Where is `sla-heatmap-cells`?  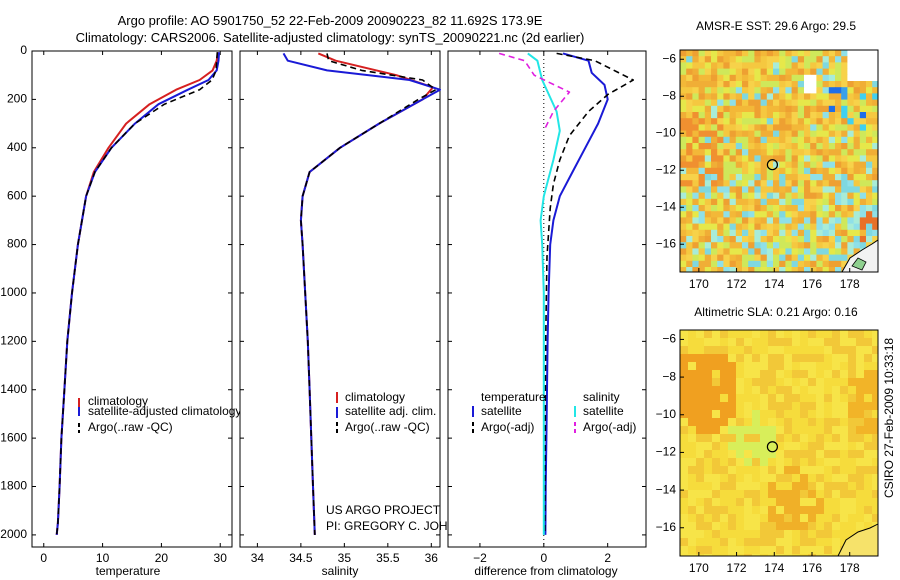 sla-heatmap-cells is located at coordinates (779, 443).